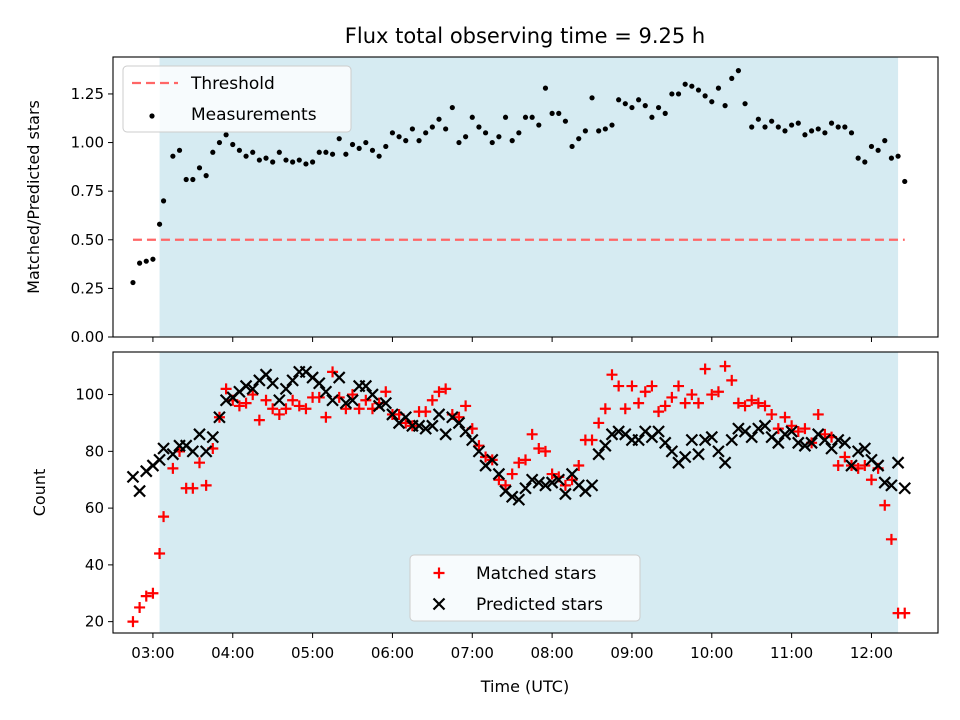 This screenshot has height=720, width=960. I want to click on legend-predicted-swatch, so click(439, 604).